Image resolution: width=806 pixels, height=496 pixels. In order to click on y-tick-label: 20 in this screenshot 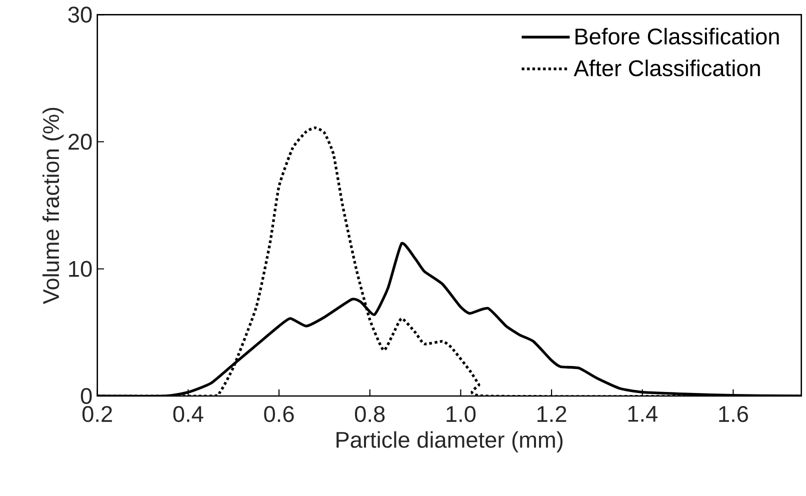, I will do `click(80, 142)`.